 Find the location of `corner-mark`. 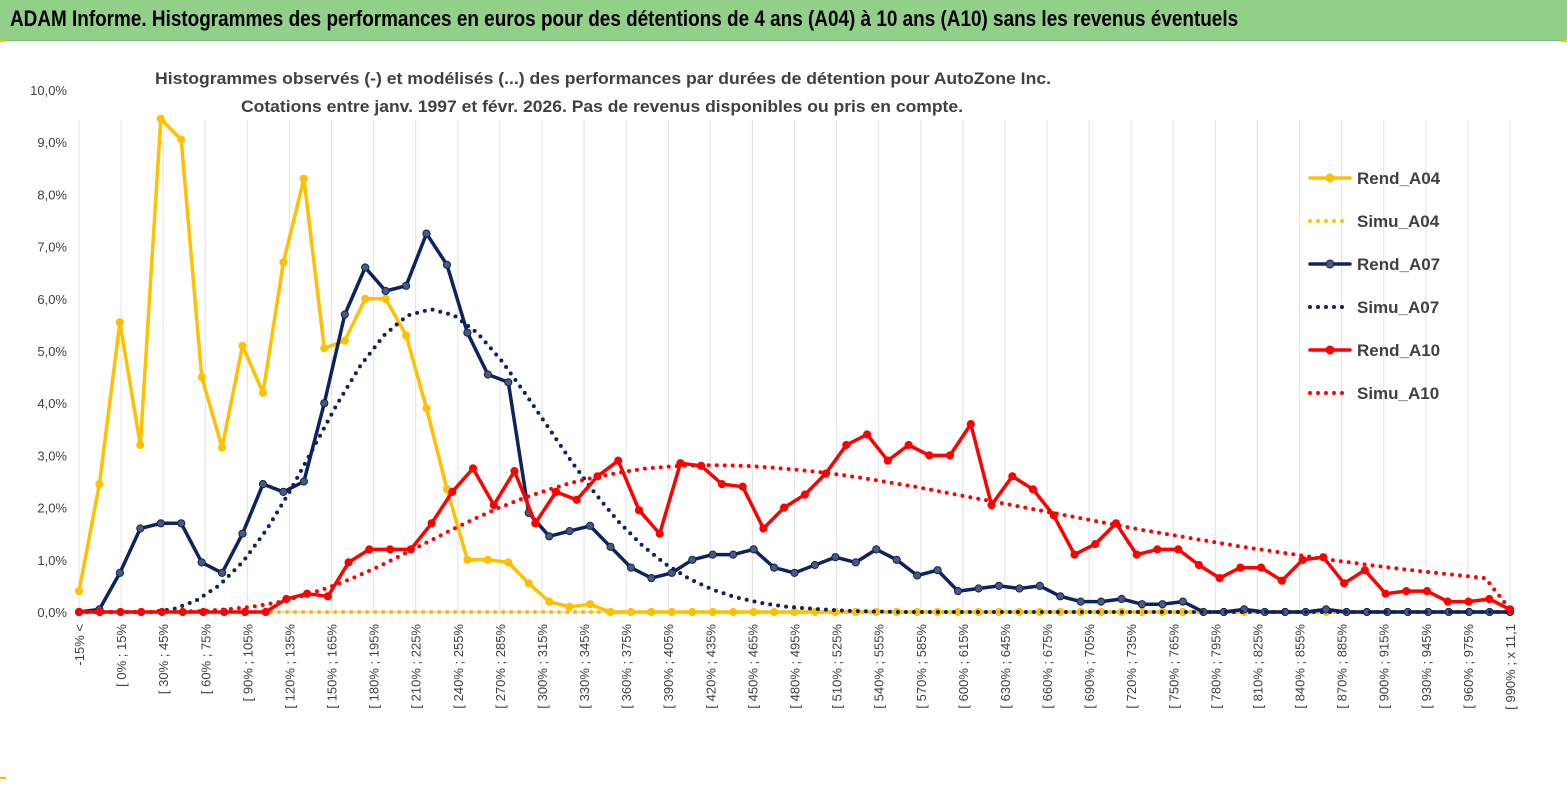

corner-mark is located at coordinates (1564, 41).